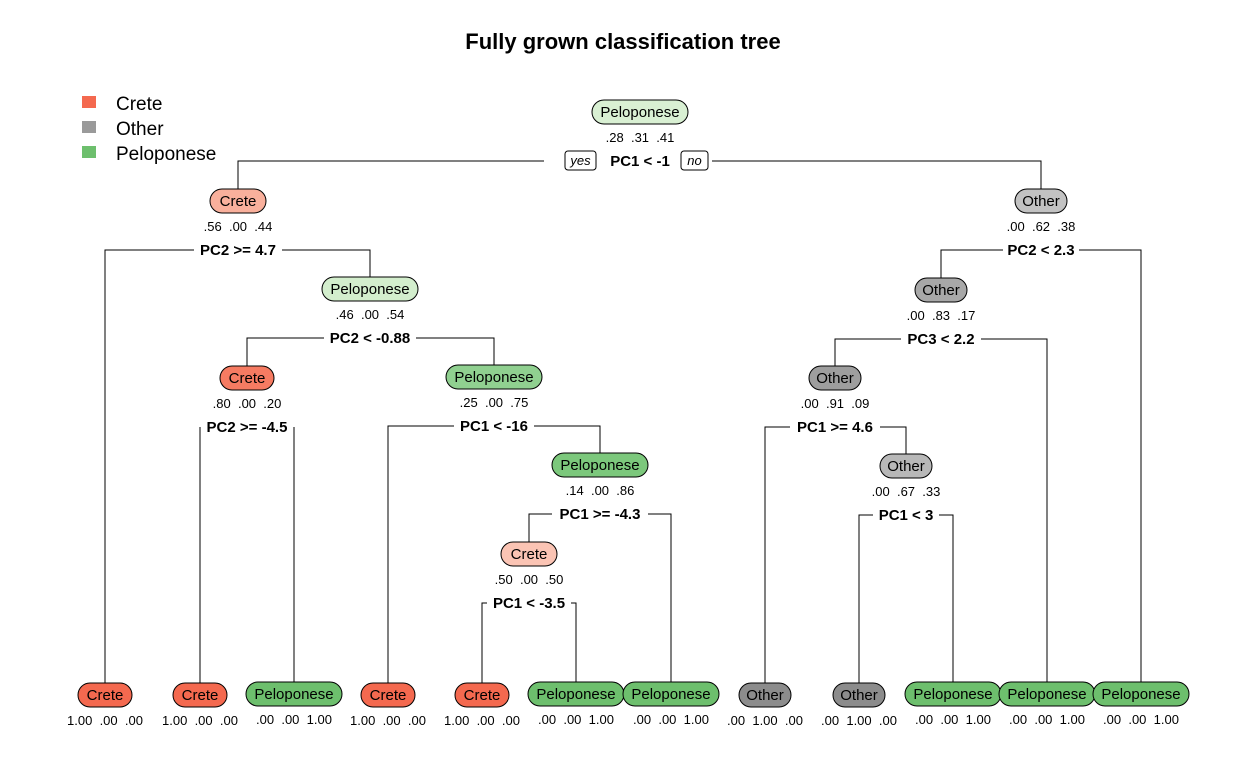 The height and width of the screenshot is (768, 1248). What do you see at coordinates (941, 315) in the screenshot?
I see `node-class-probabilities: .00 .83 .17` at bounding box center [941, 315].